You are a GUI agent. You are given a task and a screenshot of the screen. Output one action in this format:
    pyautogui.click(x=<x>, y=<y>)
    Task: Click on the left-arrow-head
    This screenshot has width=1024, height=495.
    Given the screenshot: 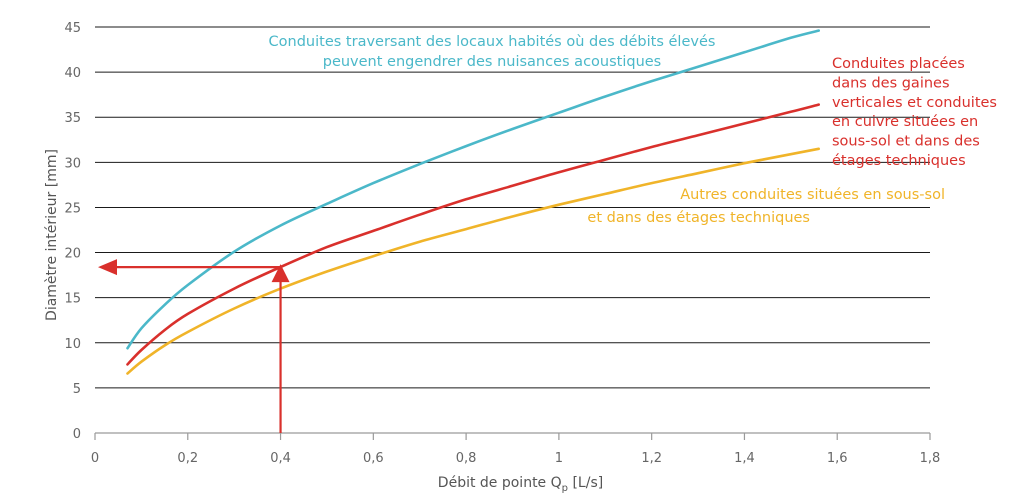 What is the action you would take?
    pyautogui.click(x=107, y=267)
    